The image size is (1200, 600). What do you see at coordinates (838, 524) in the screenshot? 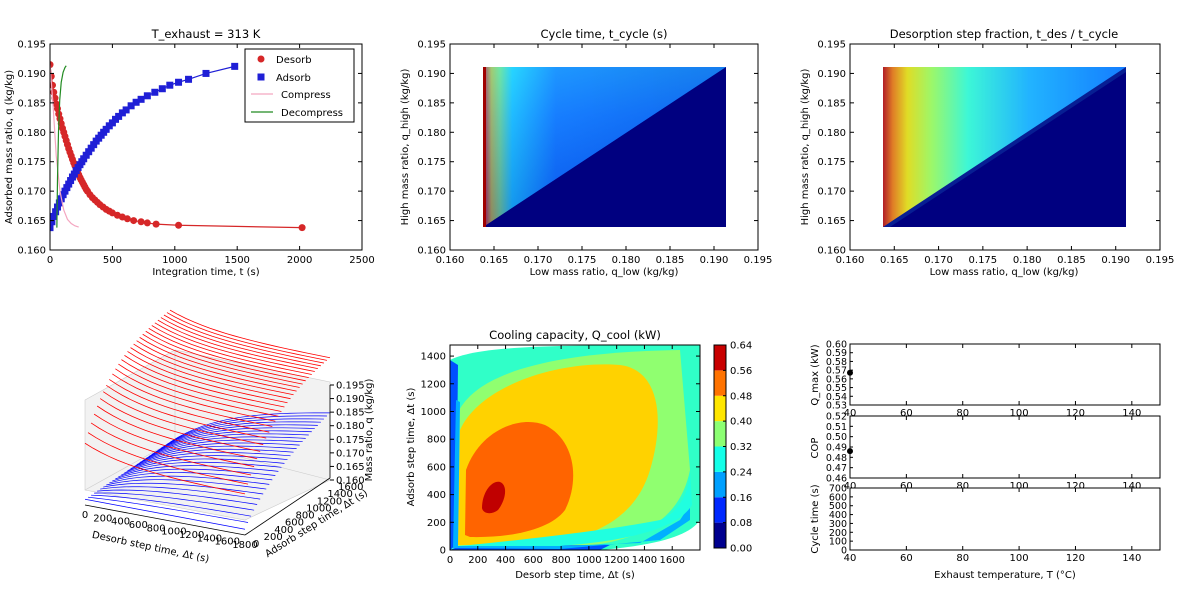
I see `panel6-ytick-label: 300` at bounding box center [838, 524].